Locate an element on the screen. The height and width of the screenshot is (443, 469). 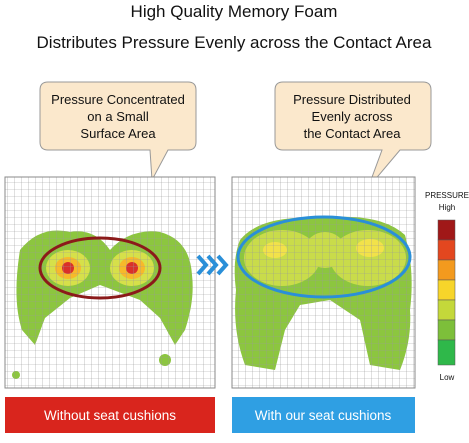
bubble-text: on a Small is located at coordinates (118, 116).